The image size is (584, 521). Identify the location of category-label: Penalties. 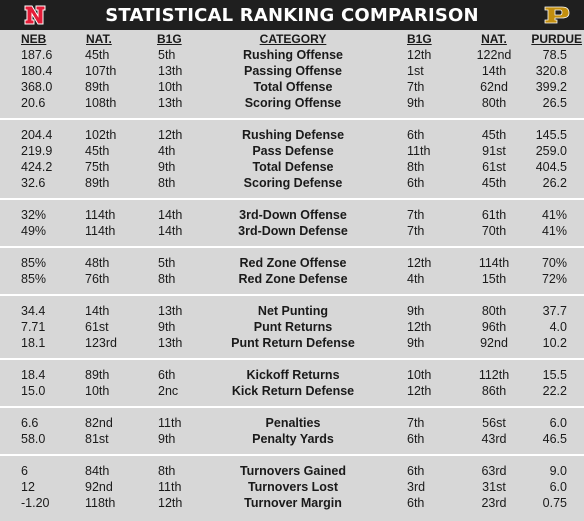
(293, 423).